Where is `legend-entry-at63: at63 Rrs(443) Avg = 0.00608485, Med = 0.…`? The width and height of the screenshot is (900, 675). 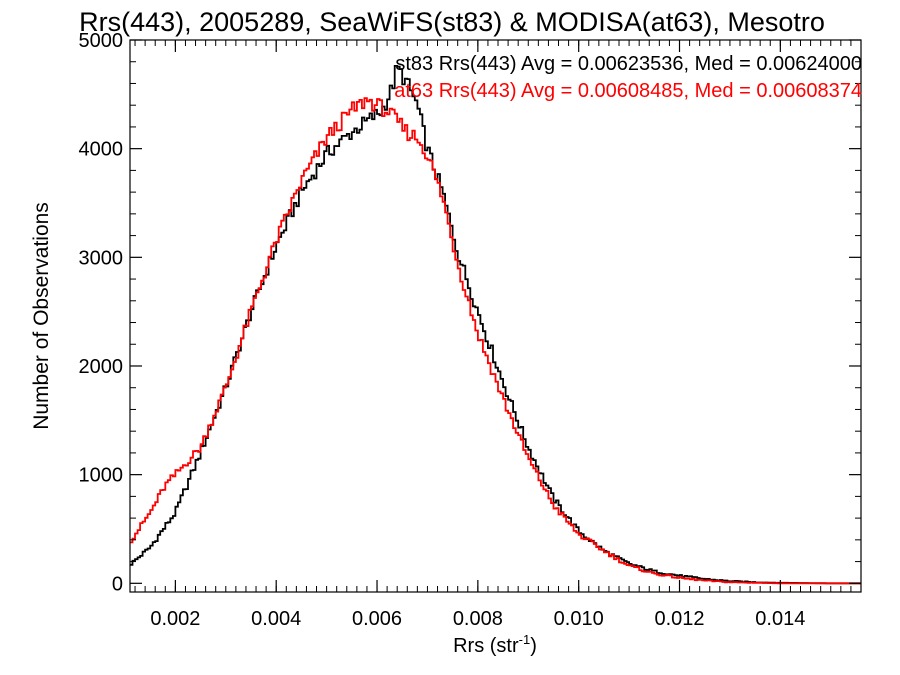 legend-entry-at63: at63 Rrs(443) Avg = 0.00608485, Med = 0.… is located at coordinates (628, 91).